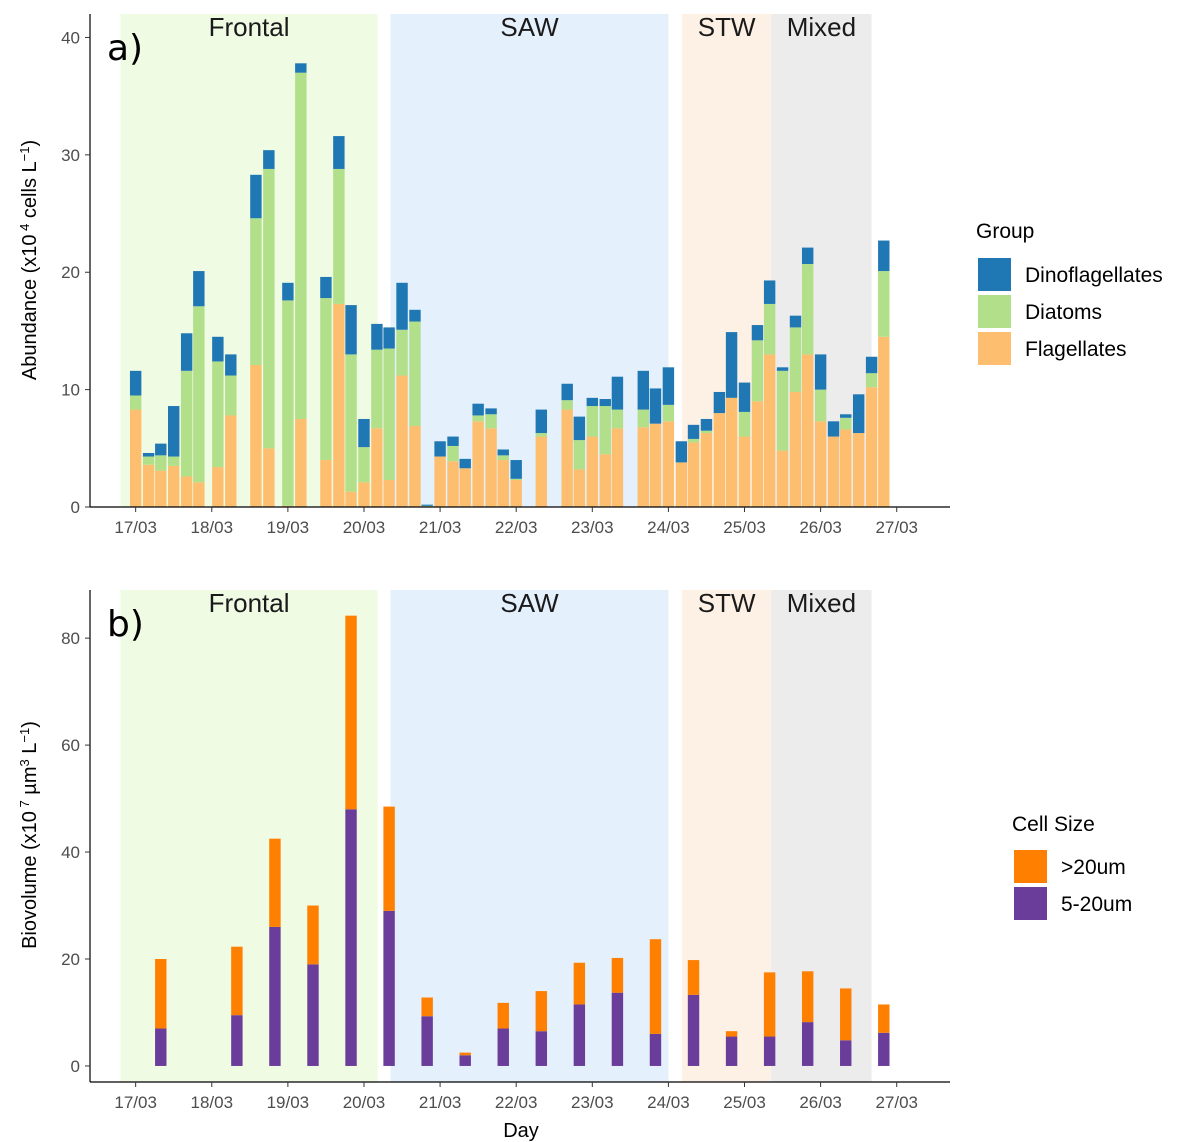 The height and width of the screenshot is (1142, 1200). What do you see at coordinates (70, 272) in the screenshot?
I see `y-tick-label: 20` at bounding box center [70, 272].